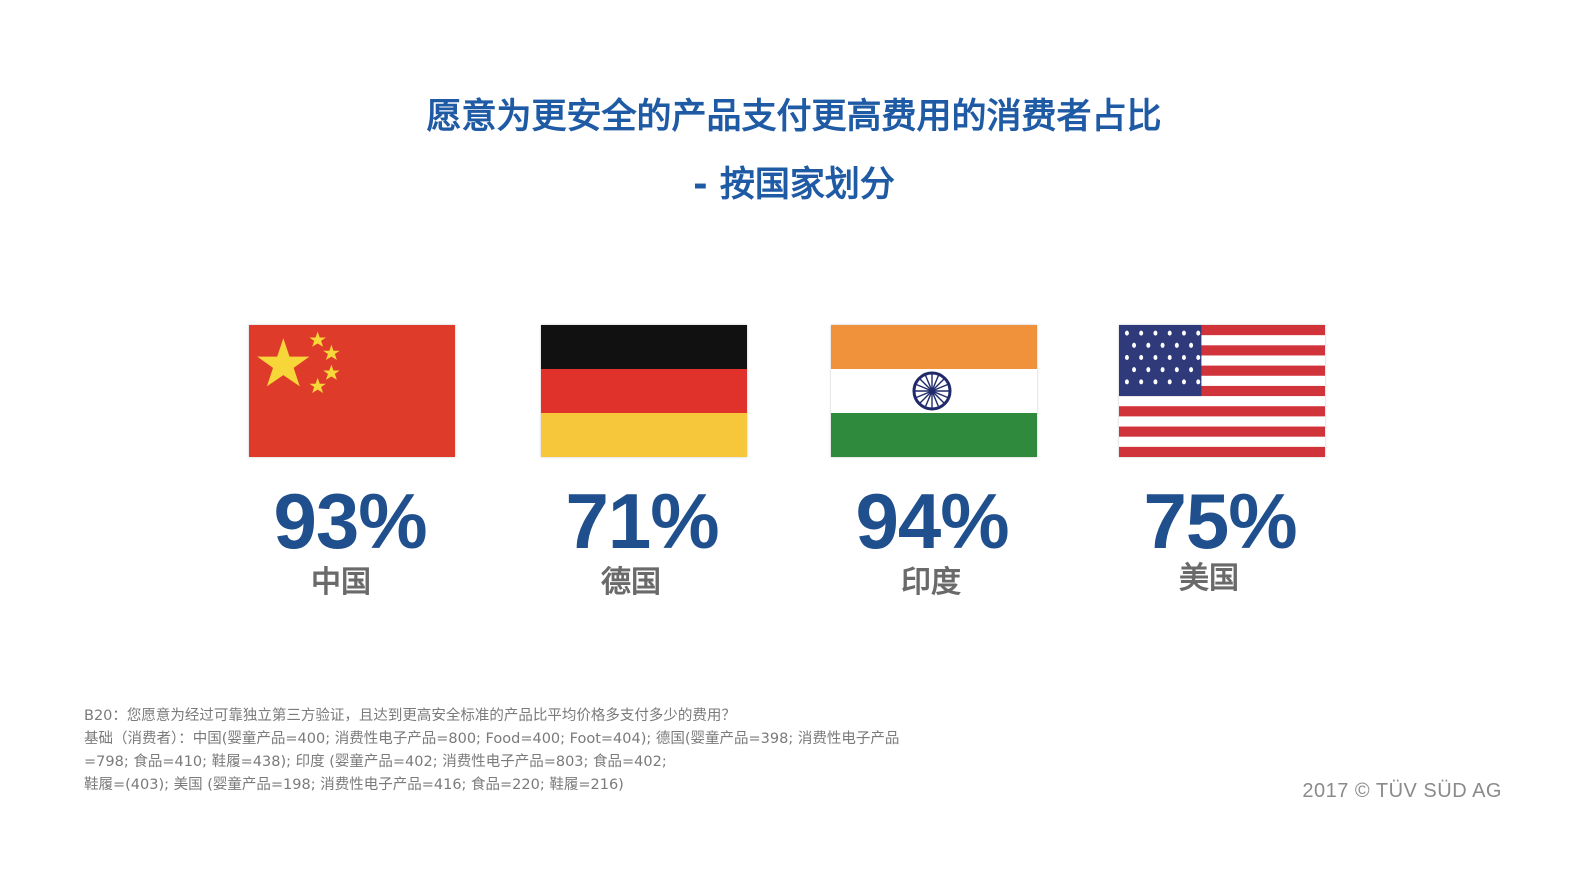 This screenshot has height=878, width=1588. I want to click on country-card-usa: 75% 美国, so click(1224, 462).